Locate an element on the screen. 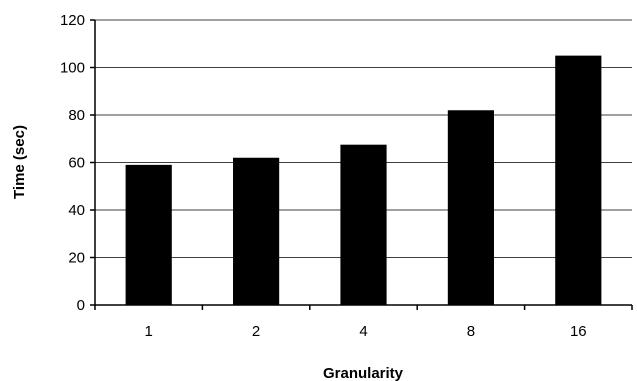 The width and height of the screenshot is (637, 381). y-tick-label: 80 is located at coordinates (76, 115).